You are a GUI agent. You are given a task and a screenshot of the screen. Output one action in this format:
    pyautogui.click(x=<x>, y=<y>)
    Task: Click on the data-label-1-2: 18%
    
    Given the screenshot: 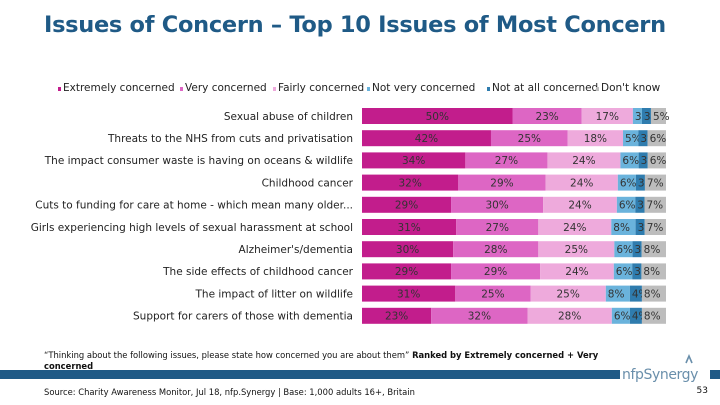 What is the action you would take?
    pyautogui.click(x=595, y=139)
    